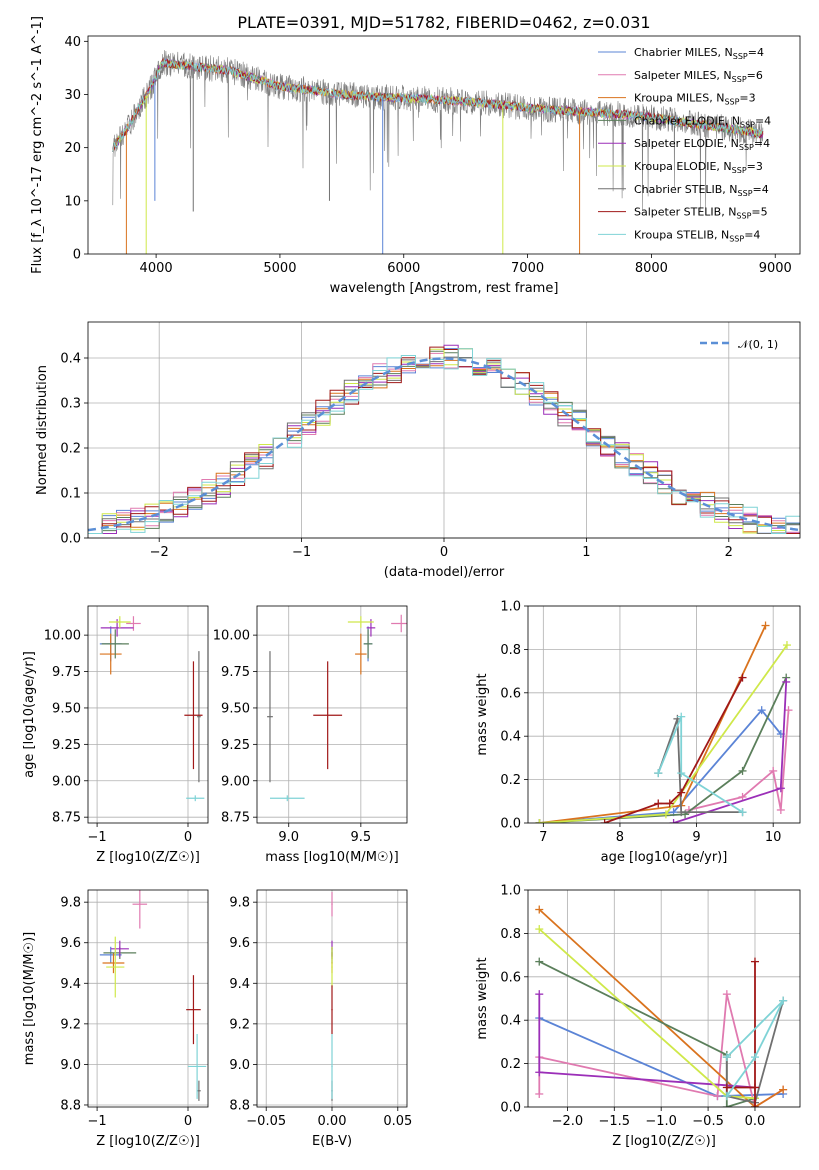 This screenshot has height=1170, width=819. Describe the element at coordinates (615, 1121) in the screenshot. I see `x-tick-label: −1.5` at that location.